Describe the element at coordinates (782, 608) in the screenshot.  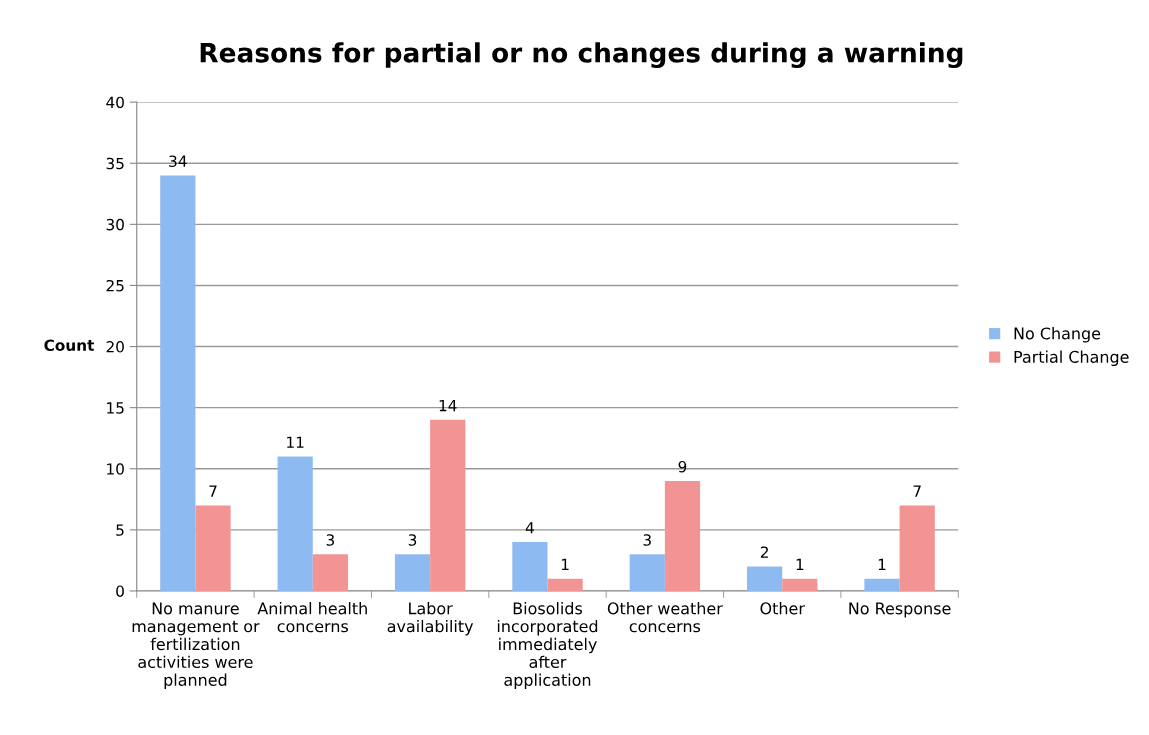
I see `x-tick-label: Other` at that location.